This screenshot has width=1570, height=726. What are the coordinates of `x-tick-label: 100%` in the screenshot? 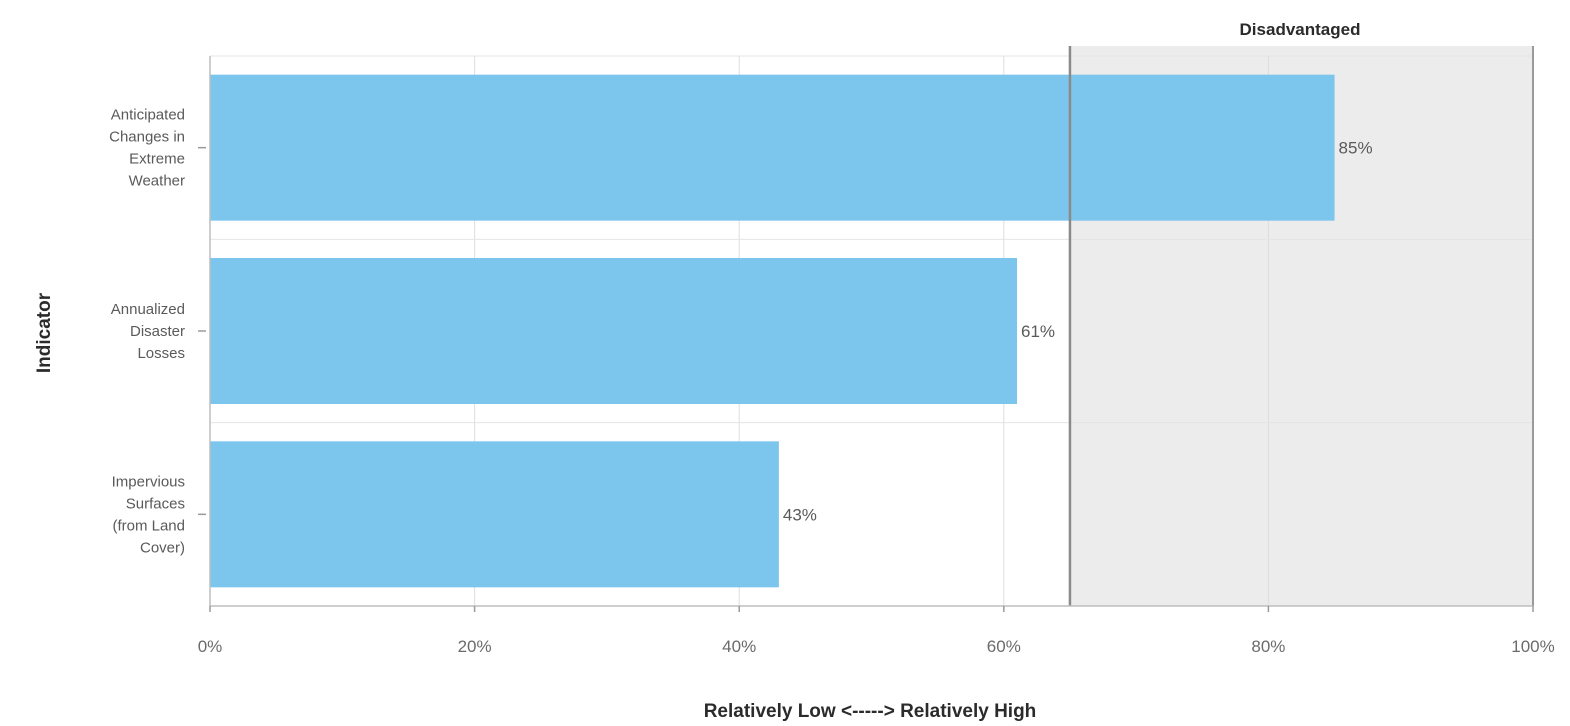 It's located at (1532, 646).